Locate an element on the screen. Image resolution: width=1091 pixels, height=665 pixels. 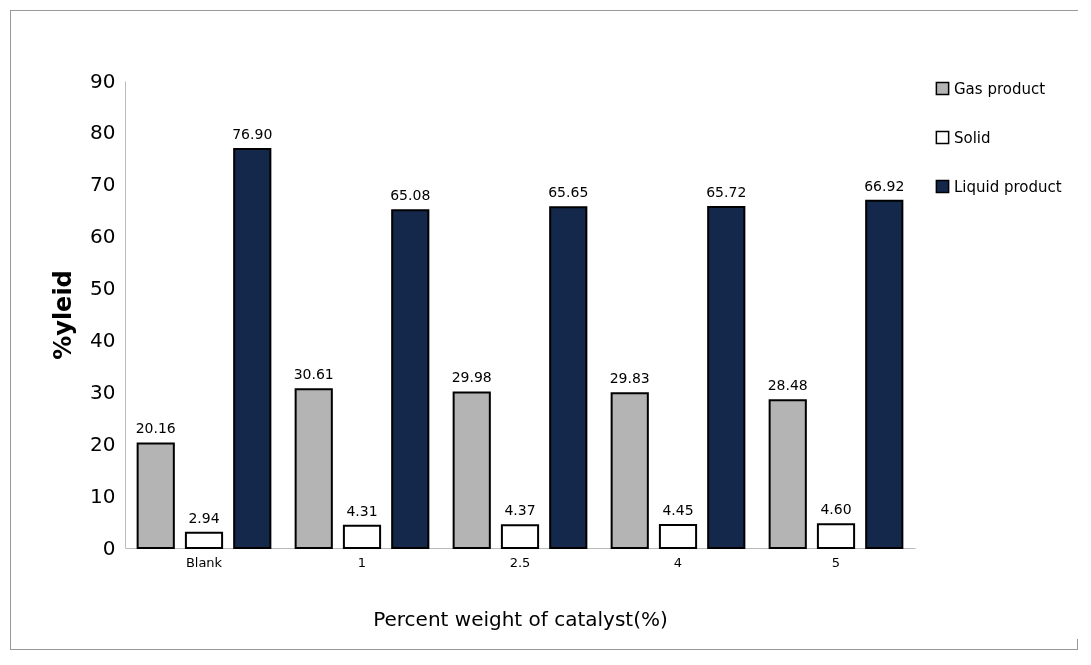
x-tick-label: 5 is located at coordinates (836, 562).